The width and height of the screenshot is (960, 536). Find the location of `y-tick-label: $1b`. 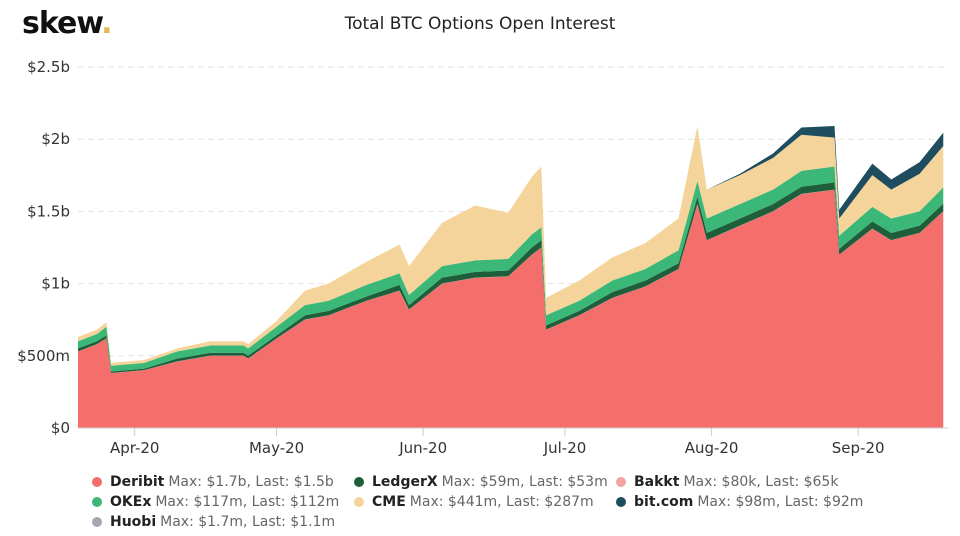

y-tick-label: $1b is located at coordinates (55, 284).